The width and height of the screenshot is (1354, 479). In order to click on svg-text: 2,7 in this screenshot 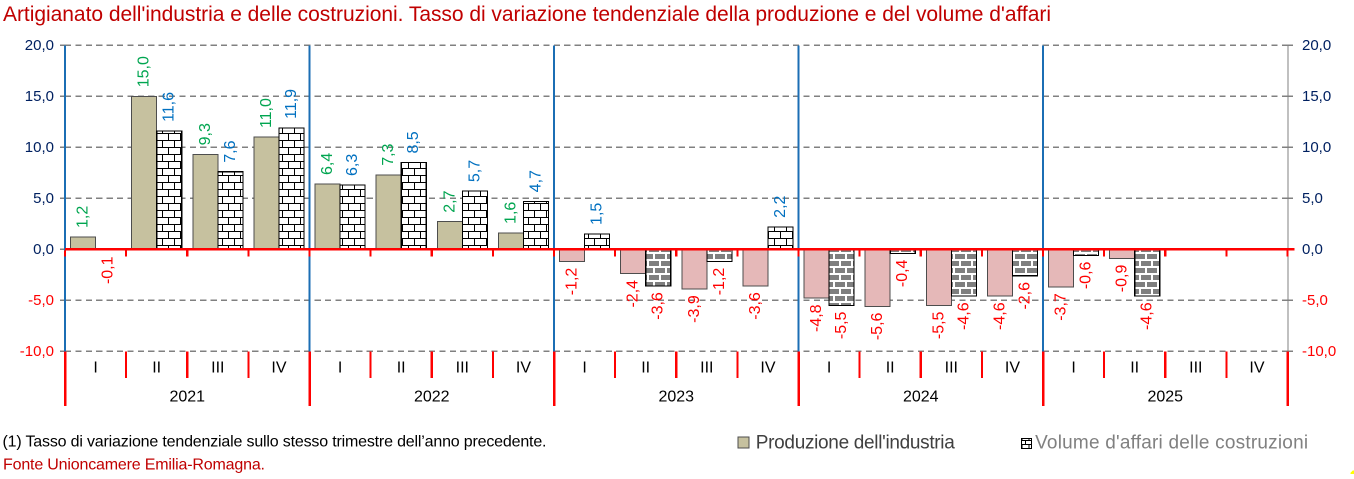, I will do `click(449, 201)`.